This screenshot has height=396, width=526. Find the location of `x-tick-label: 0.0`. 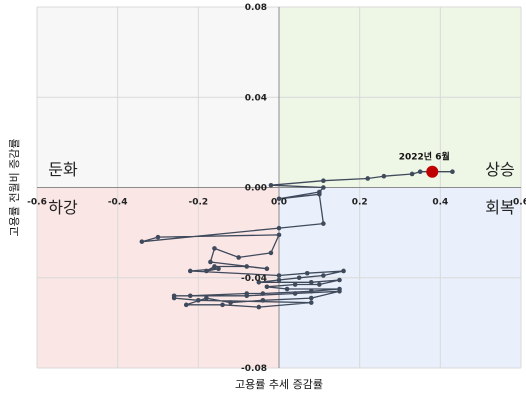

x-tick-label: 0.0 is located at coordinates (279, 203).